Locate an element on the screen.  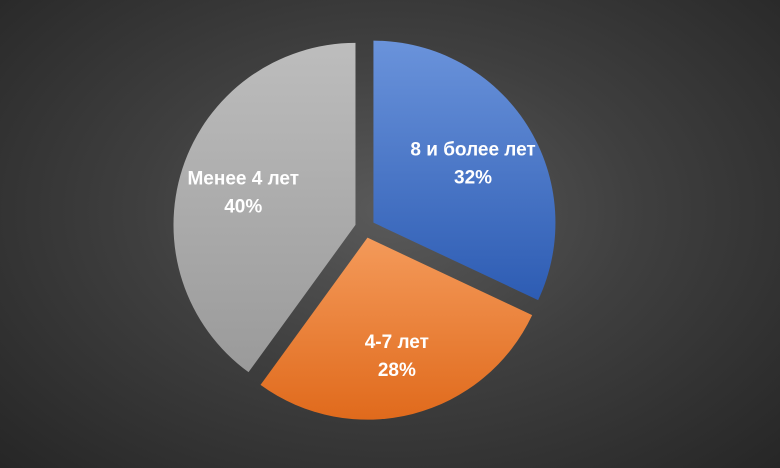
slice-label-3: Менее 4 лет is located at coordinates (243, 178).